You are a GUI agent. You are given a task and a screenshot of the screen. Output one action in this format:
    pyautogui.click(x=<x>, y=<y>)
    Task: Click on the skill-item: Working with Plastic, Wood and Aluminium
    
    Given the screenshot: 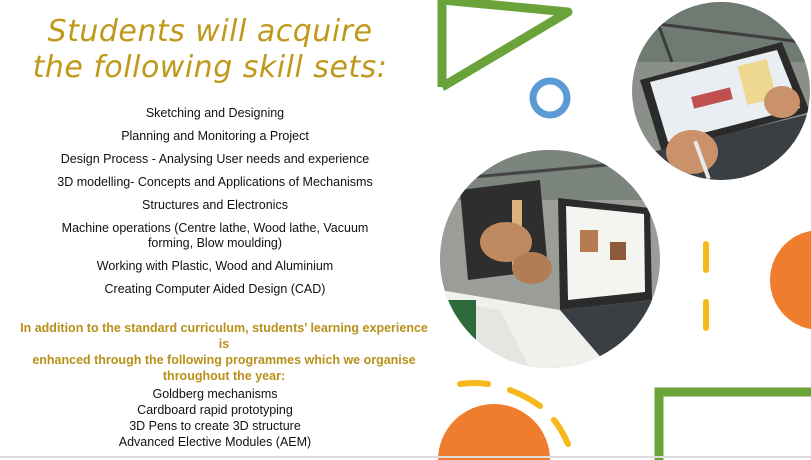 What is the action you would take?
    pyautogui.click(x=215, y=266)
    